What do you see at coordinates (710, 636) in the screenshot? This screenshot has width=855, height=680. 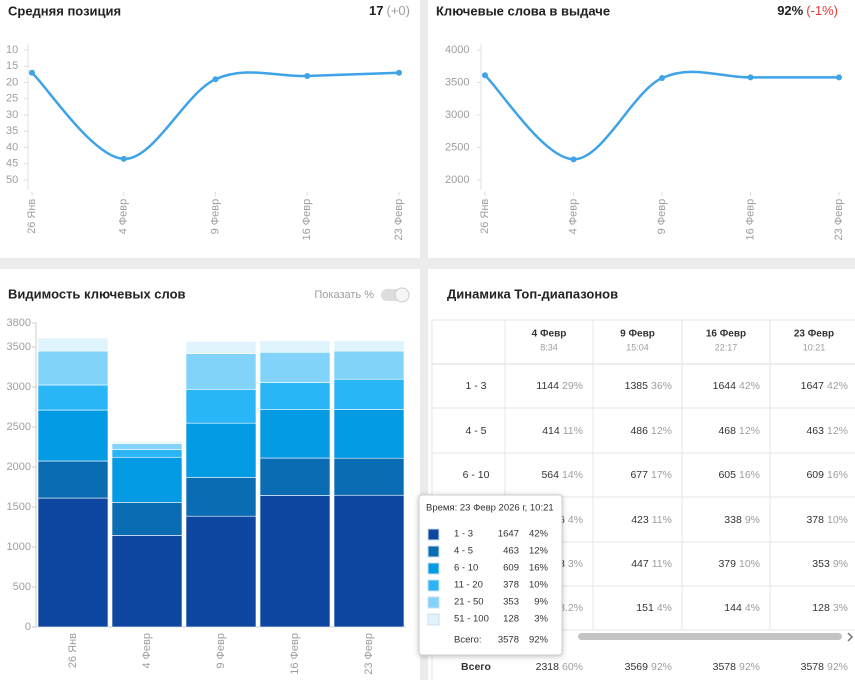 I see `scrollbar` at bounding box center [710, 636].